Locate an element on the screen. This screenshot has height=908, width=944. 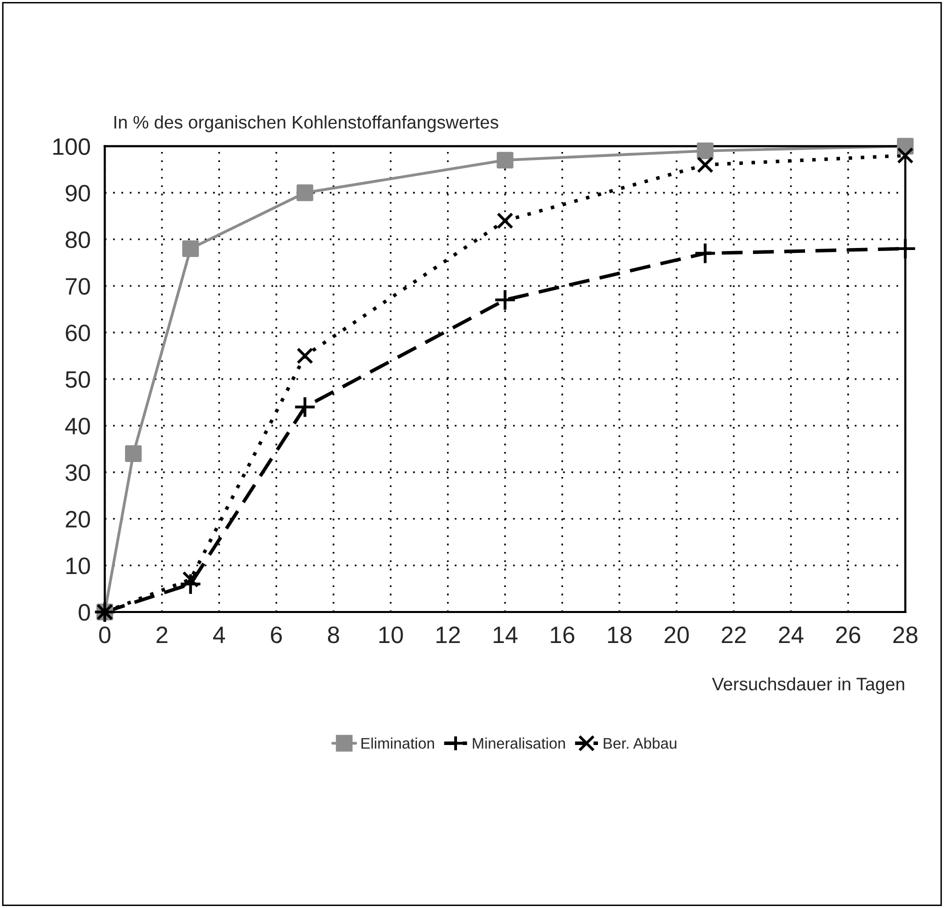
x-tick-label: 20 is located at coordinates (676, 635).